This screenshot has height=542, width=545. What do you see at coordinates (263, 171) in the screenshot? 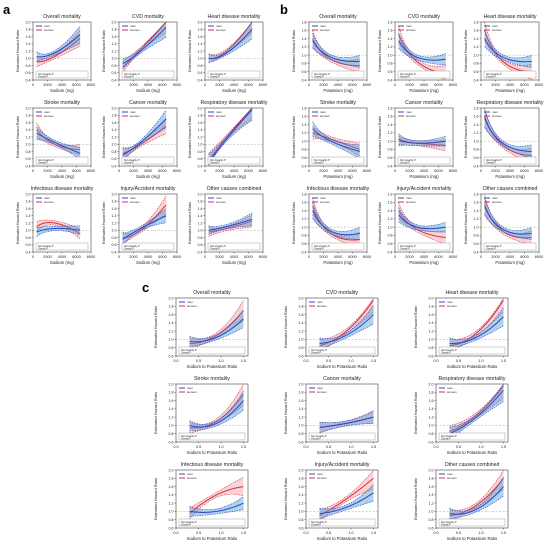
I see `x-tick-label: 8000` at bounding box center [263, 171].